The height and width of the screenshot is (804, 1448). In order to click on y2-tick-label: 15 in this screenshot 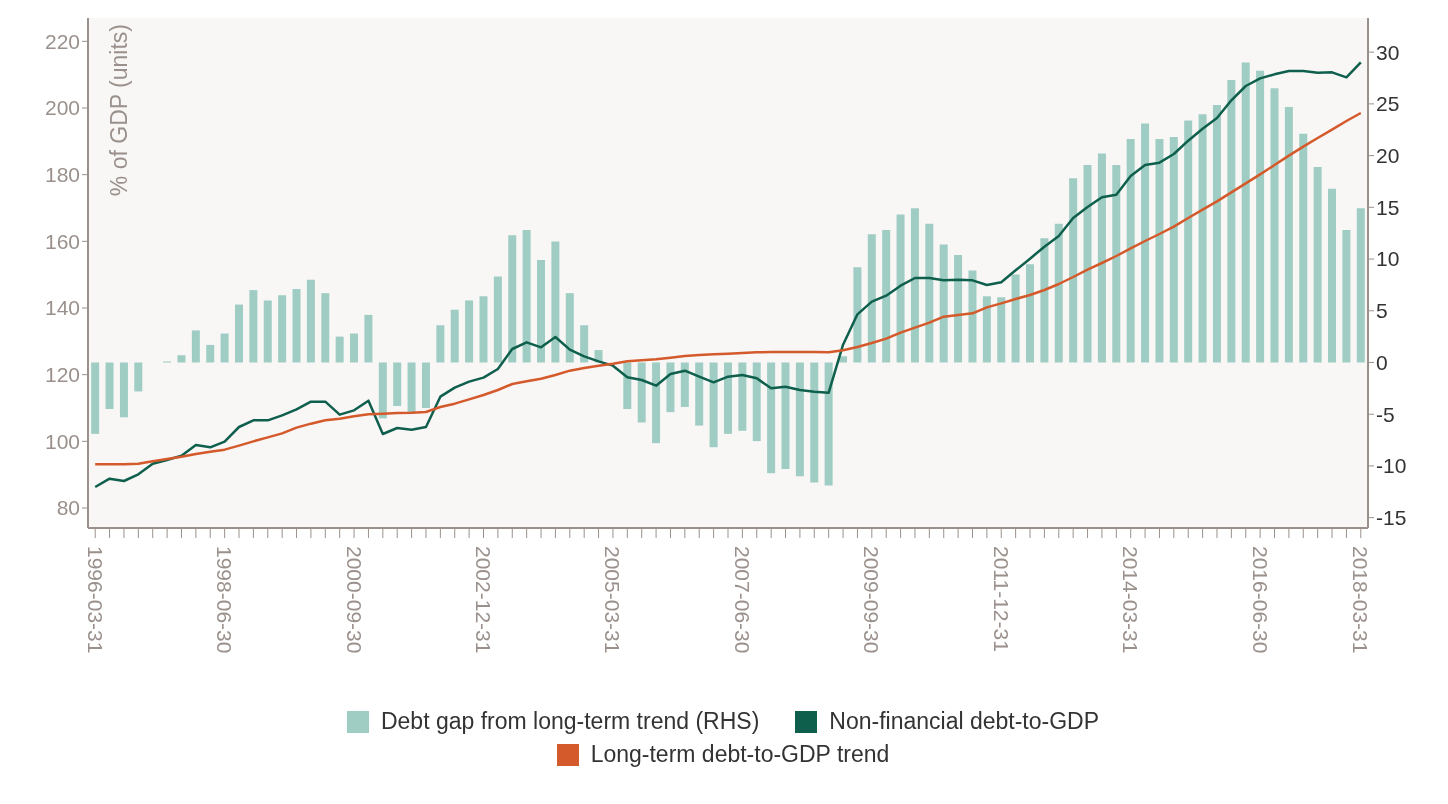, I will do `click(1388, 207)`.